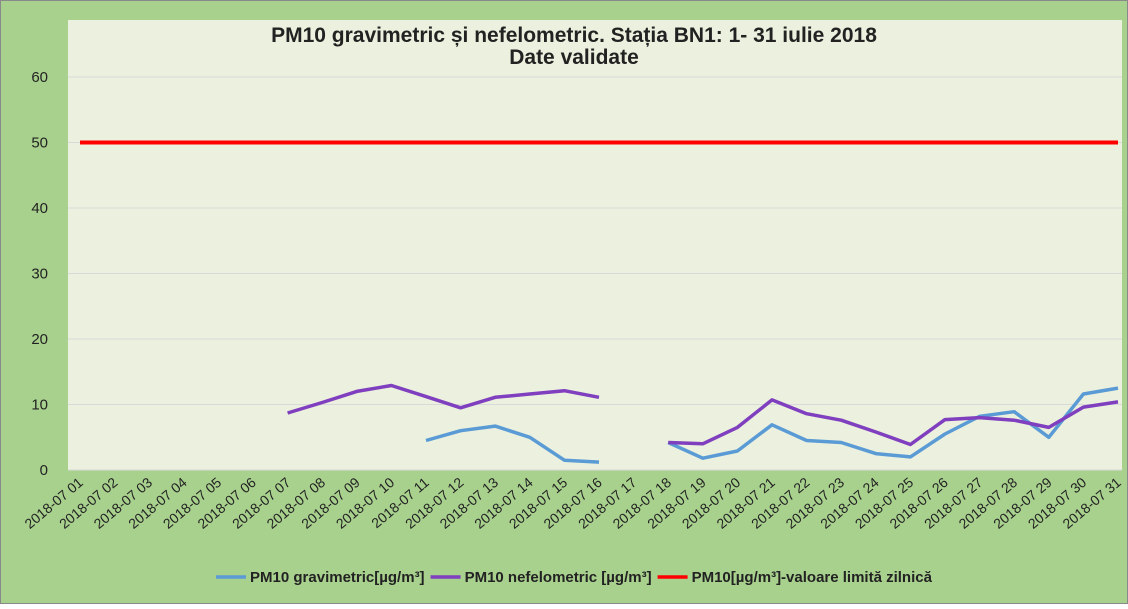  What do you see at coordinates (39, 77) in the screenshot?
I see `y-tick-label: 60` at bounding box center [39, 77].